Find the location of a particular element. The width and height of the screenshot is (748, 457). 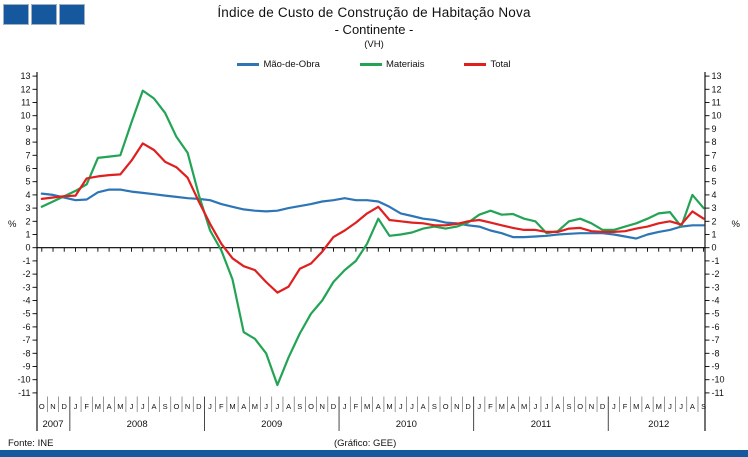

y-axis-label-right: -9 is located at coordinates (716, 367).